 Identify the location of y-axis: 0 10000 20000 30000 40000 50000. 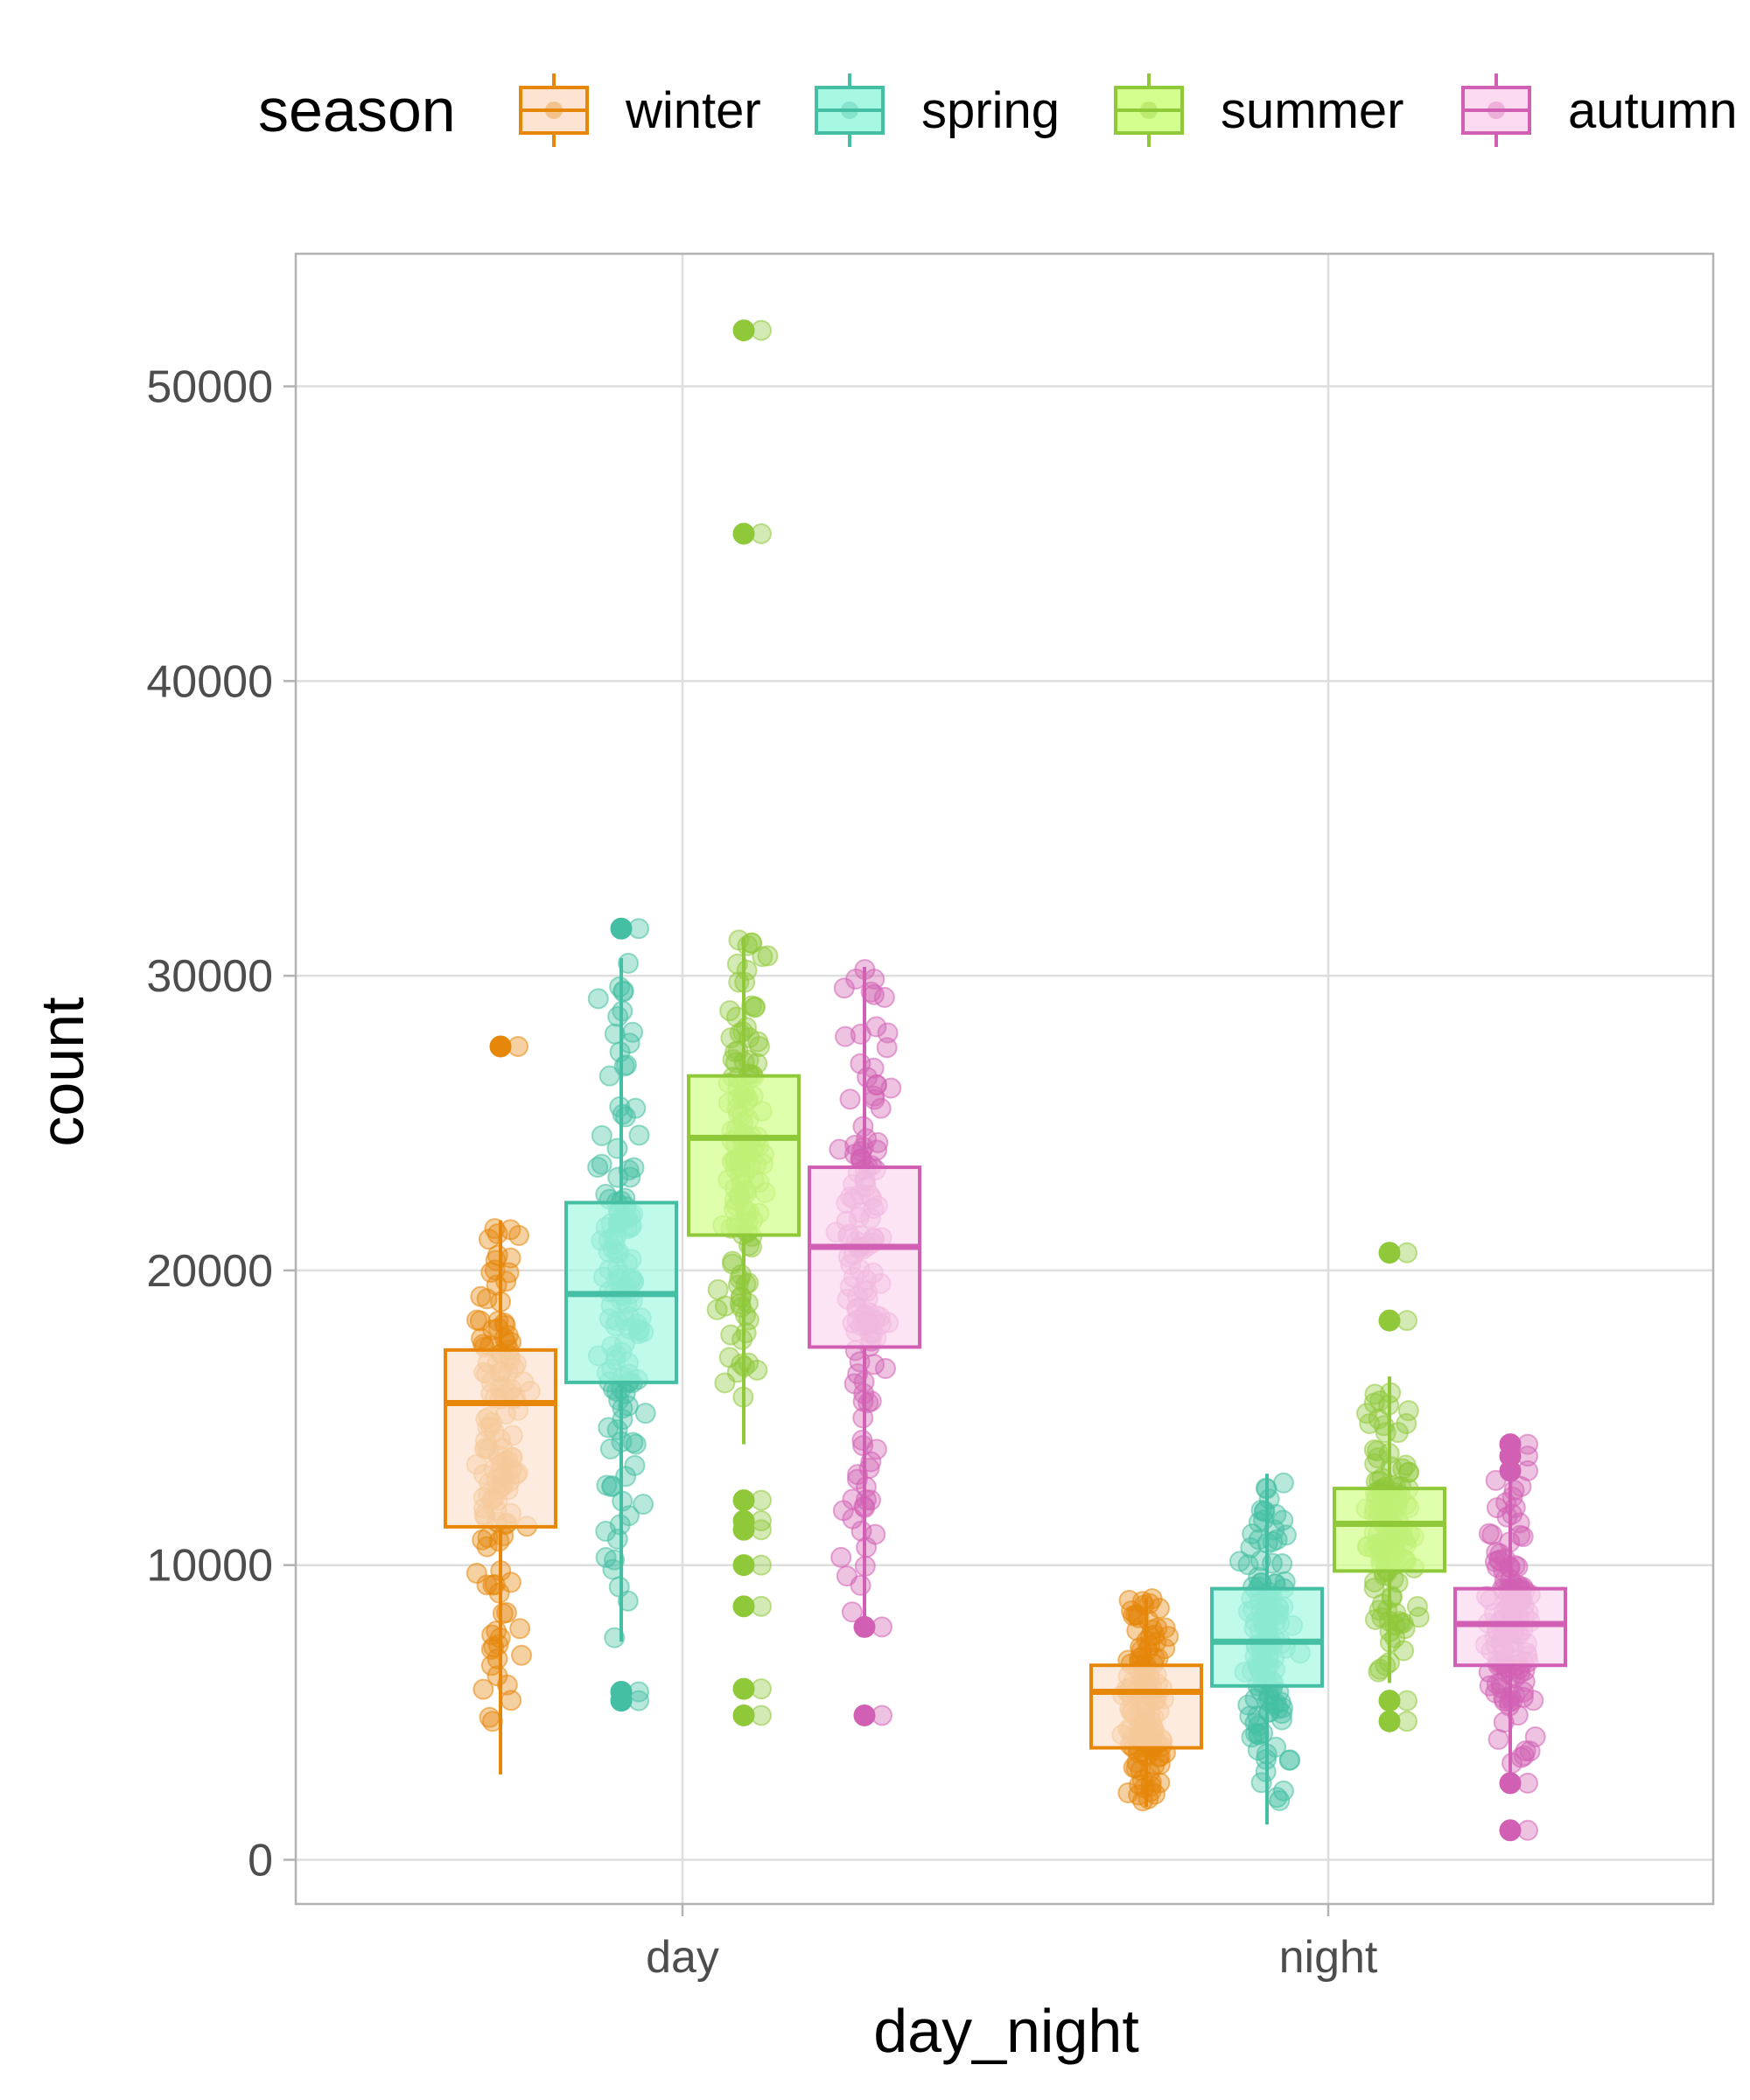
(221, 1124).